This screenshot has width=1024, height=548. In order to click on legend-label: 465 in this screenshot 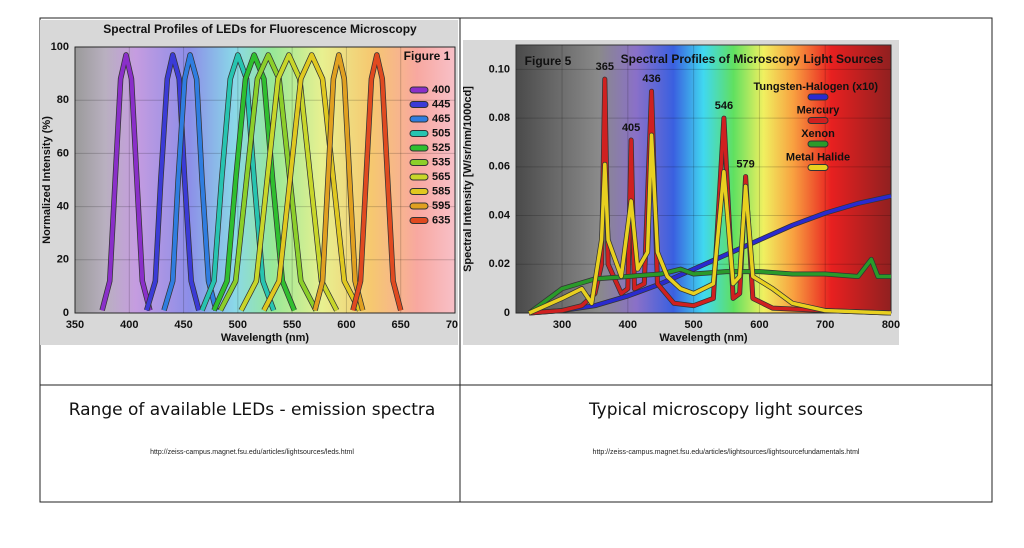, I will do `click(441, 119)`.